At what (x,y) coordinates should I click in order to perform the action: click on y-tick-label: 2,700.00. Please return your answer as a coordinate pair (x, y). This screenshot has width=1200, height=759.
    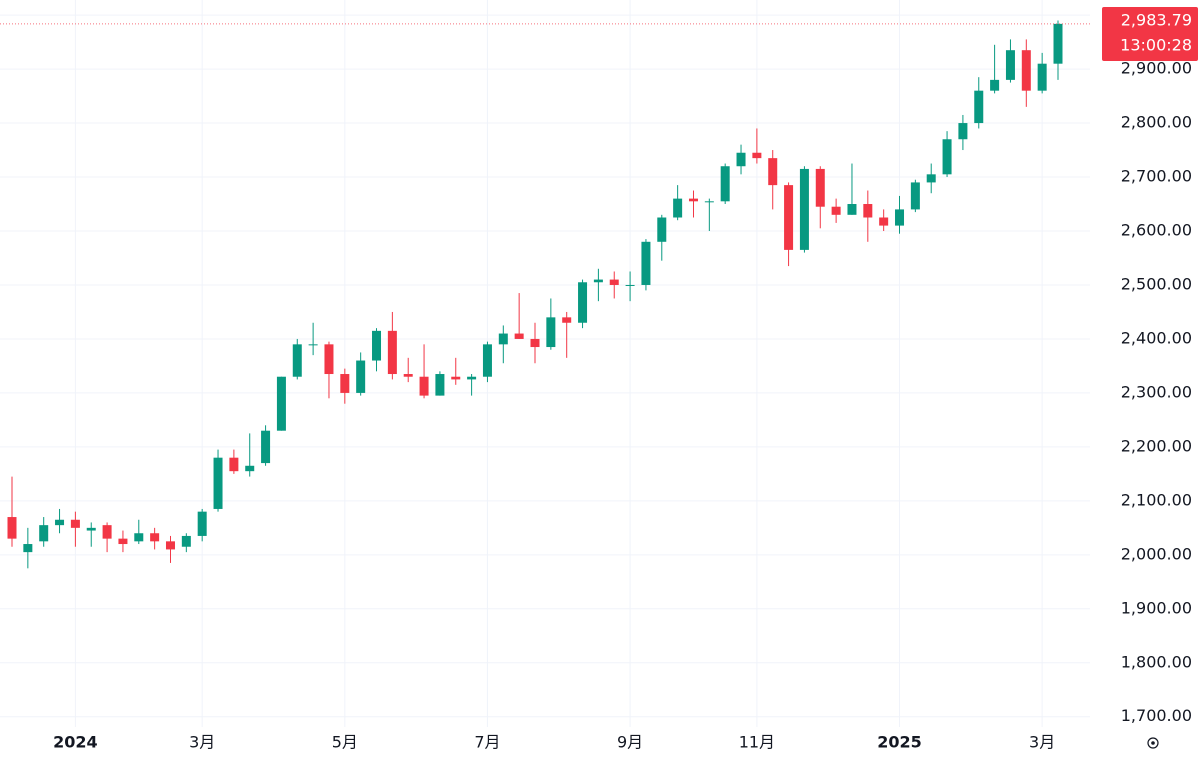
    Looking at the image, I should click on (1156, 176).